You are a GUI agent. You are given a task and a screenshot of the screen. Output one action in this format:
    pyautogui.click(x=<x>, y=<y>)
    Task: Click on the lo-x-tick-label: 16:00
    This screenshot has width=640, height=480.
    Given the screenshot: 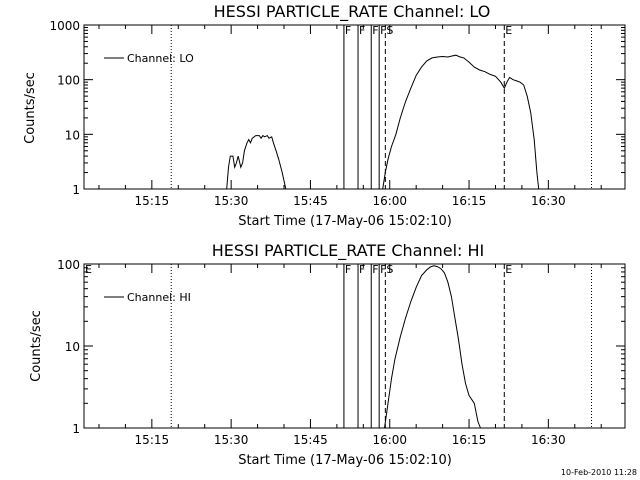 What is the action you would take?
    pyautogui.click(x=389, y=201)
    